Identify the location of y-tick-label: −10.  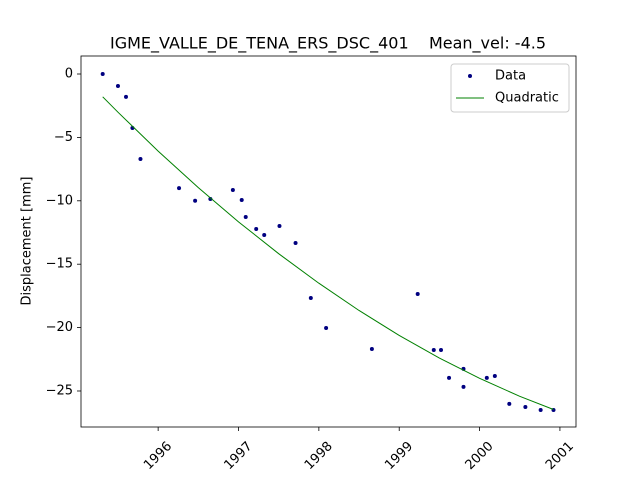
(59, 200).